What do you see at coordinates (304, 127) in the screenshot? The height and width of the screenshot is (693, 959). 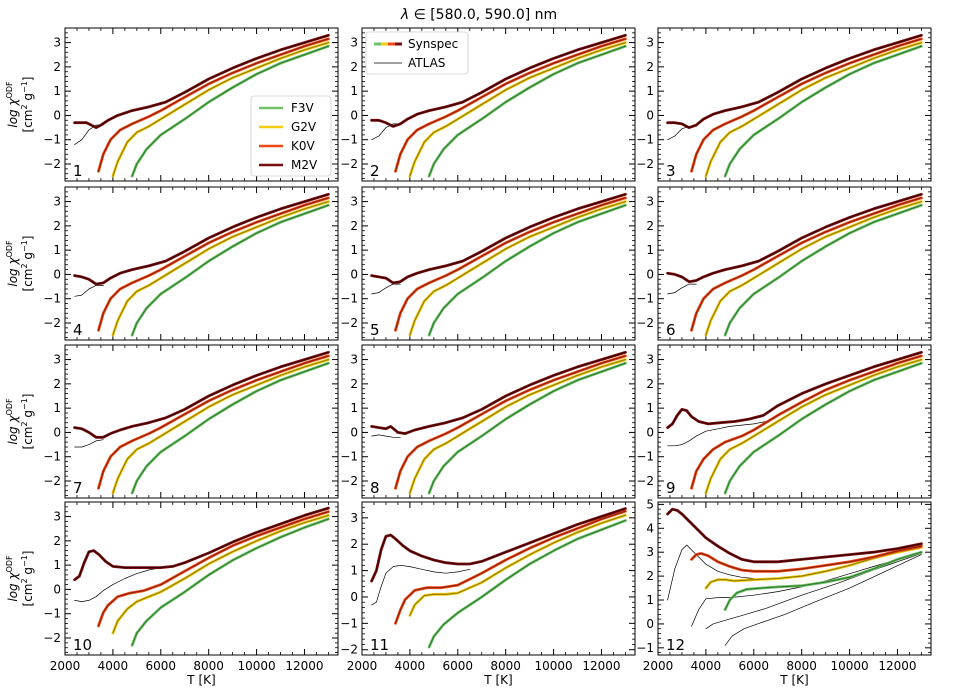 I see `legend-label-g2v: G2V` at bounding box center [304, 127].